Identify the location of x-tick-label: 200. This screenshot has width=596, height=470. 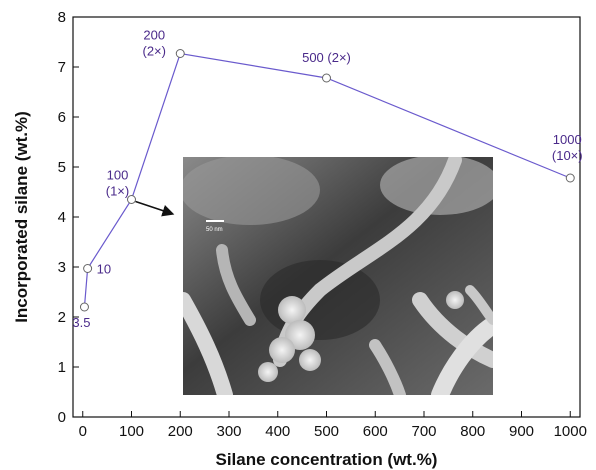
(180, 431).